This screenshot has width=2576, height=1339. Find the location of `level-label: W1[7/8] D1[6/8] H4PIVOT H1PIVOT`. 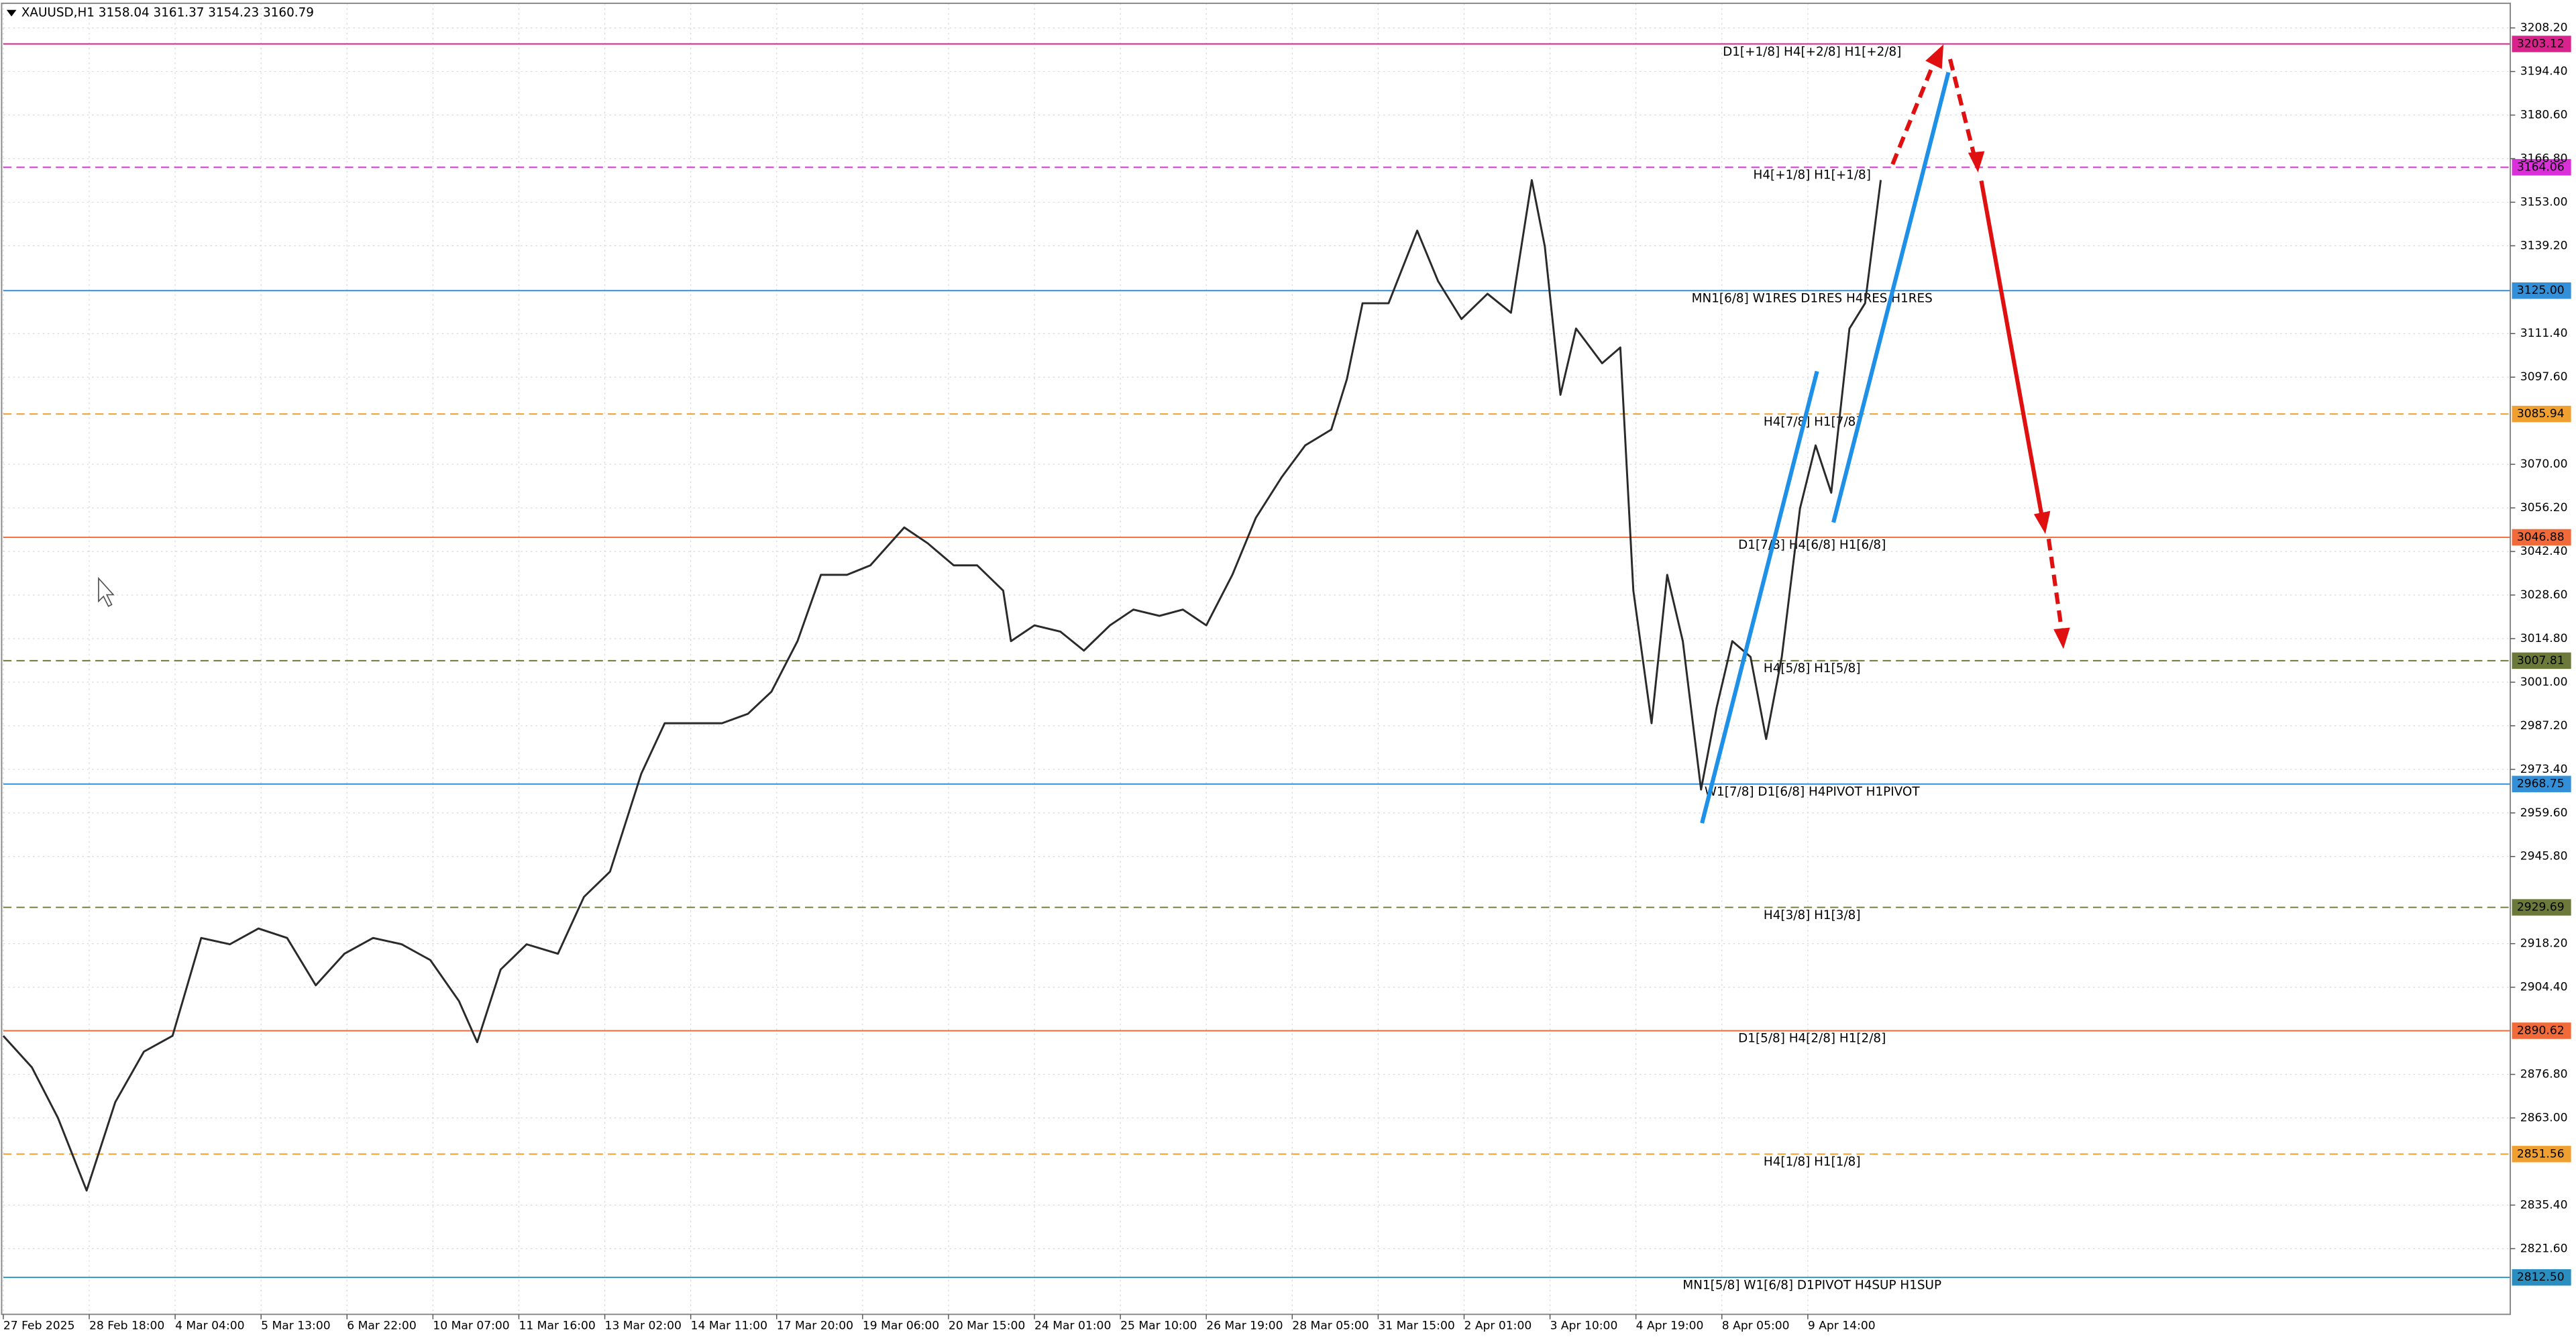

level-label: W1[7/8] D1[6/8] H4PIVOT H1PIVOT is located at coordinates (1812, 792).